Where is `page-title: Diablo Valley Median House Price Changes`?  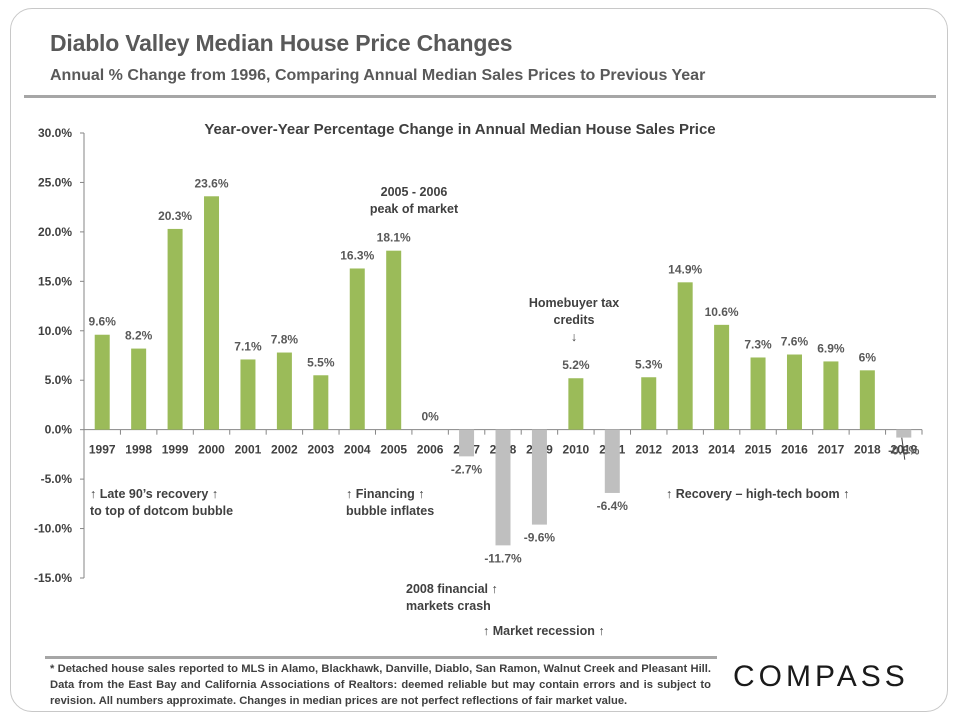 page-title: Diablo Valley Median House Price Changes is located at coordinates (281, 43).